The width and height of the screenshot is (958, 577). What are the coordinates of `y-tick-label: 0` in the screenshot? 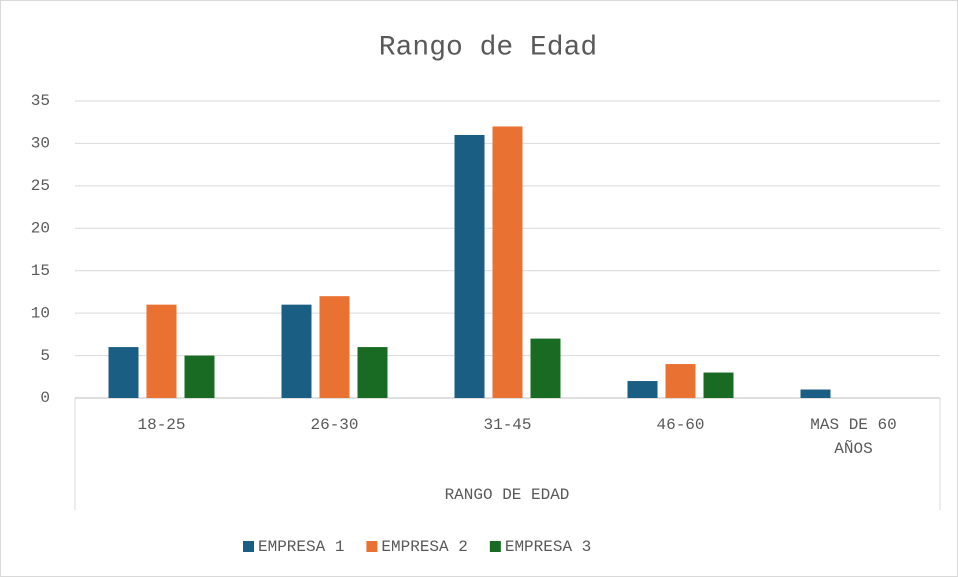 It's located at (45, 398).